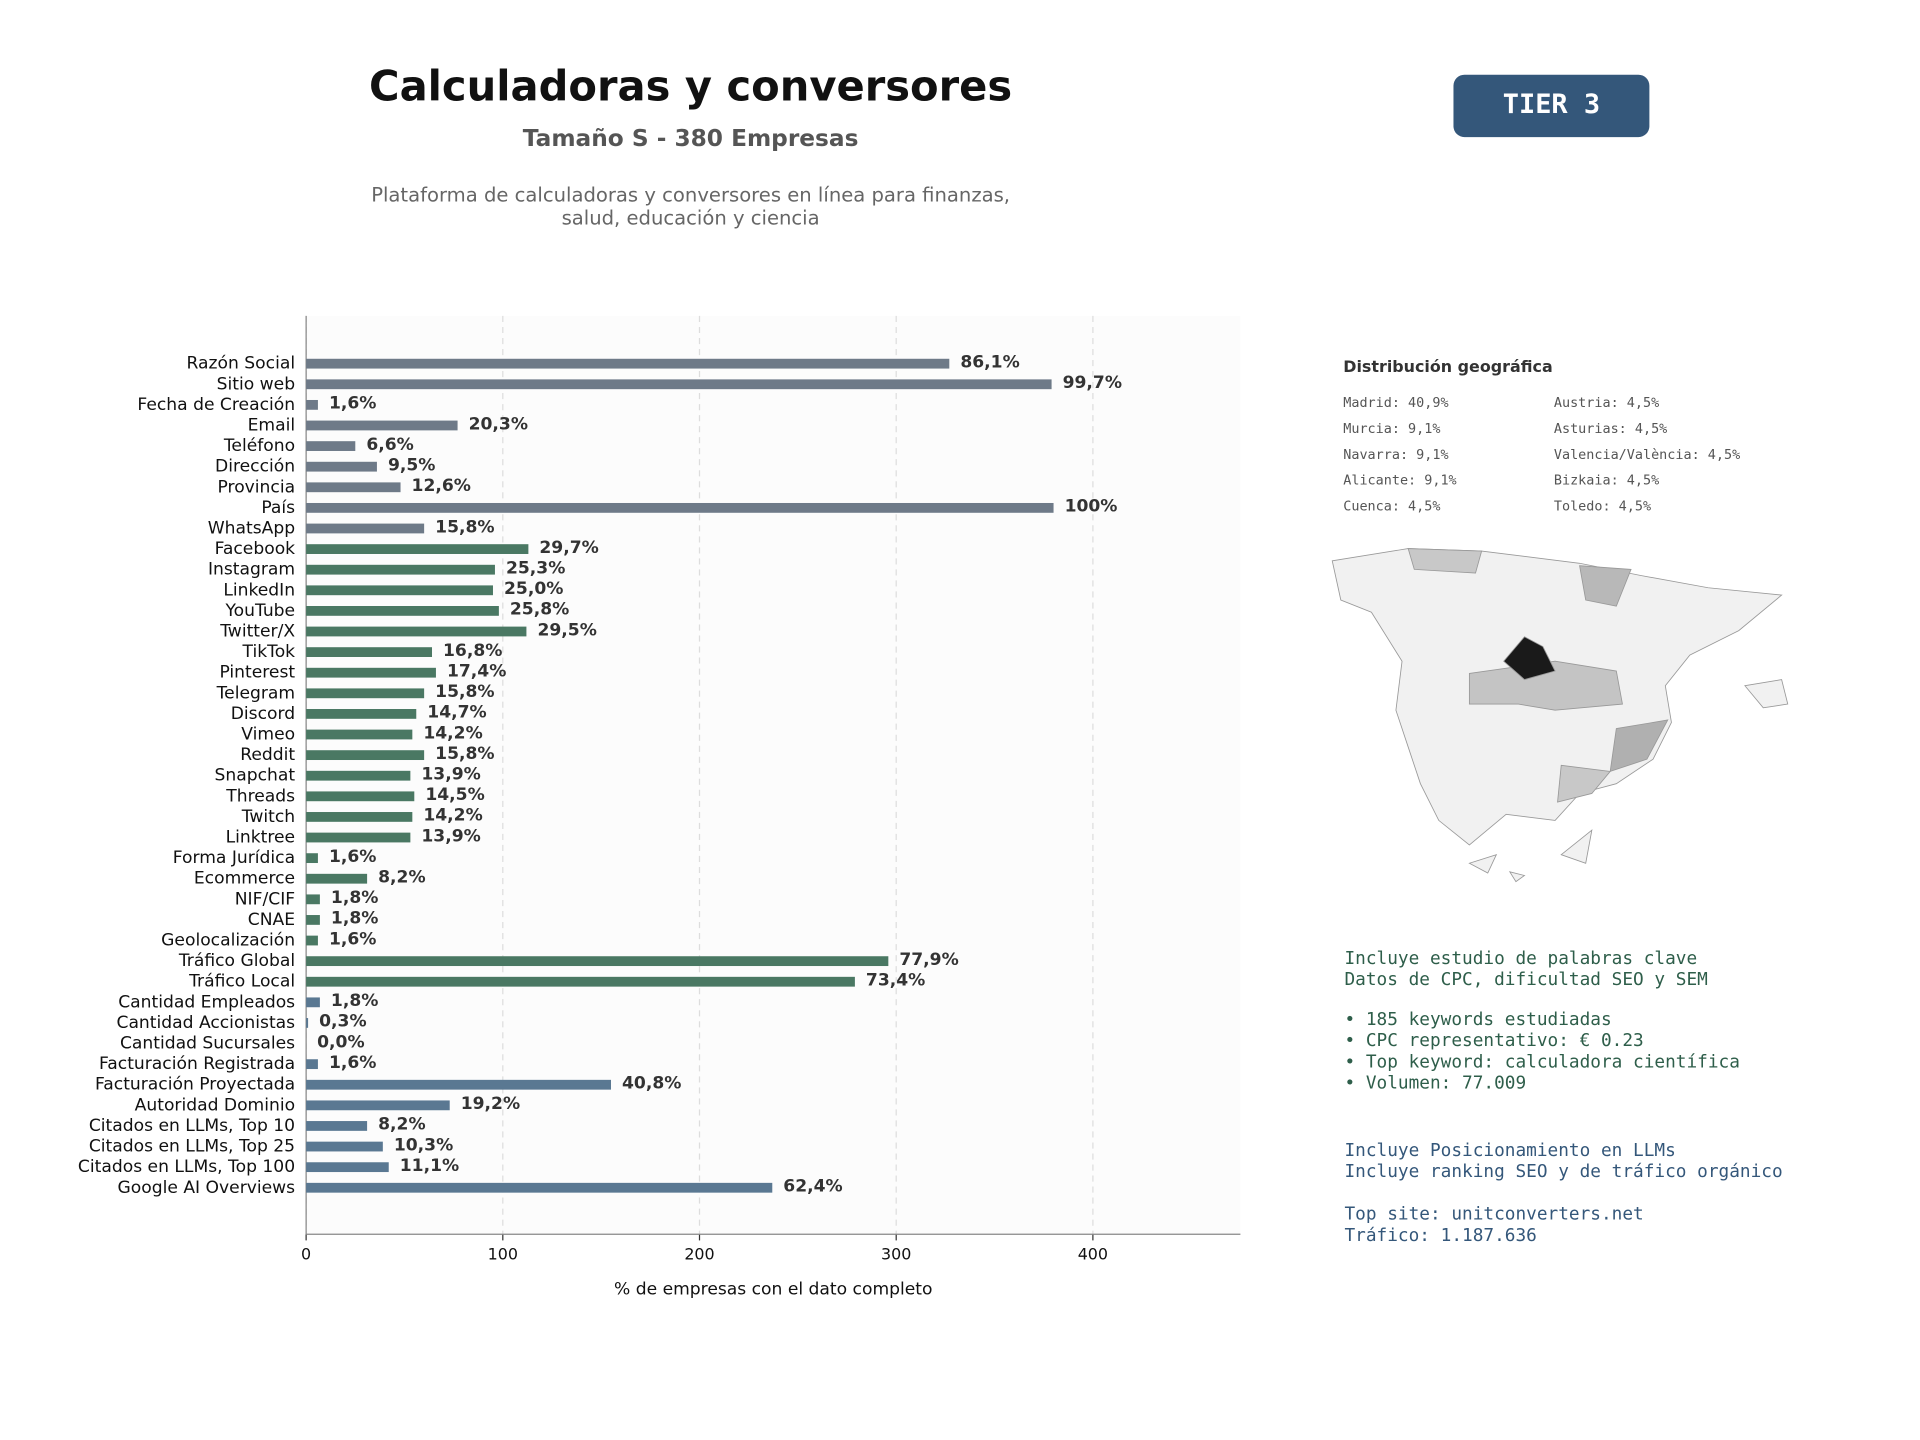 This screenshot has width=1920, height=1440. What do you see at coordinates (267, 755) in the screenshot?
I see `y-tick-label: Reddit` at bounding box center [267, 755].